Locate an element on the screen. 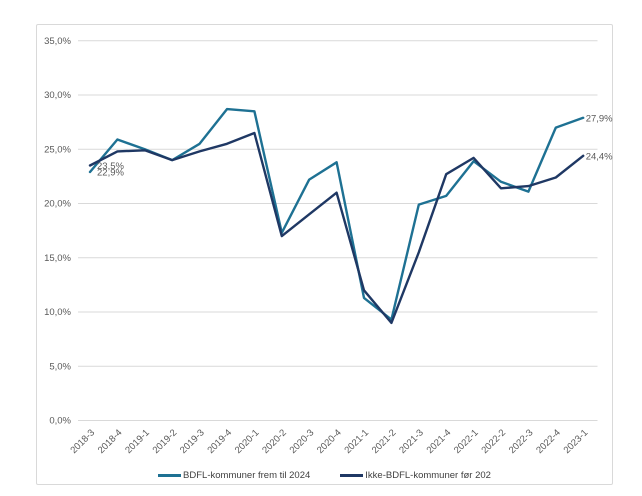  data-point-label: 23,5% is located at coordinates (110, 166).